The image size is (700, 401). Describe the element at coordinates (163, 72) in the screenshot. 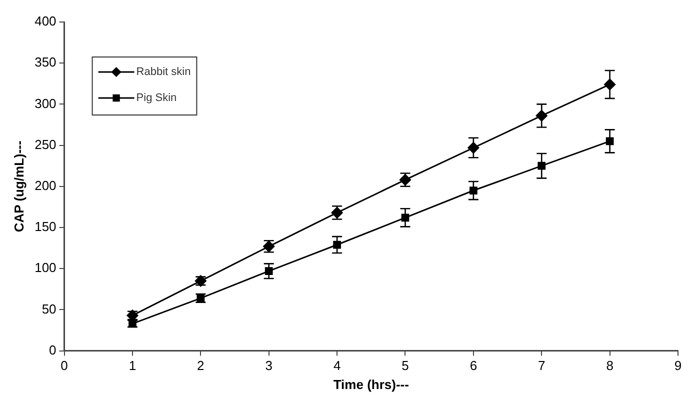

I see `legend-label: Rabbit skin` at that location.